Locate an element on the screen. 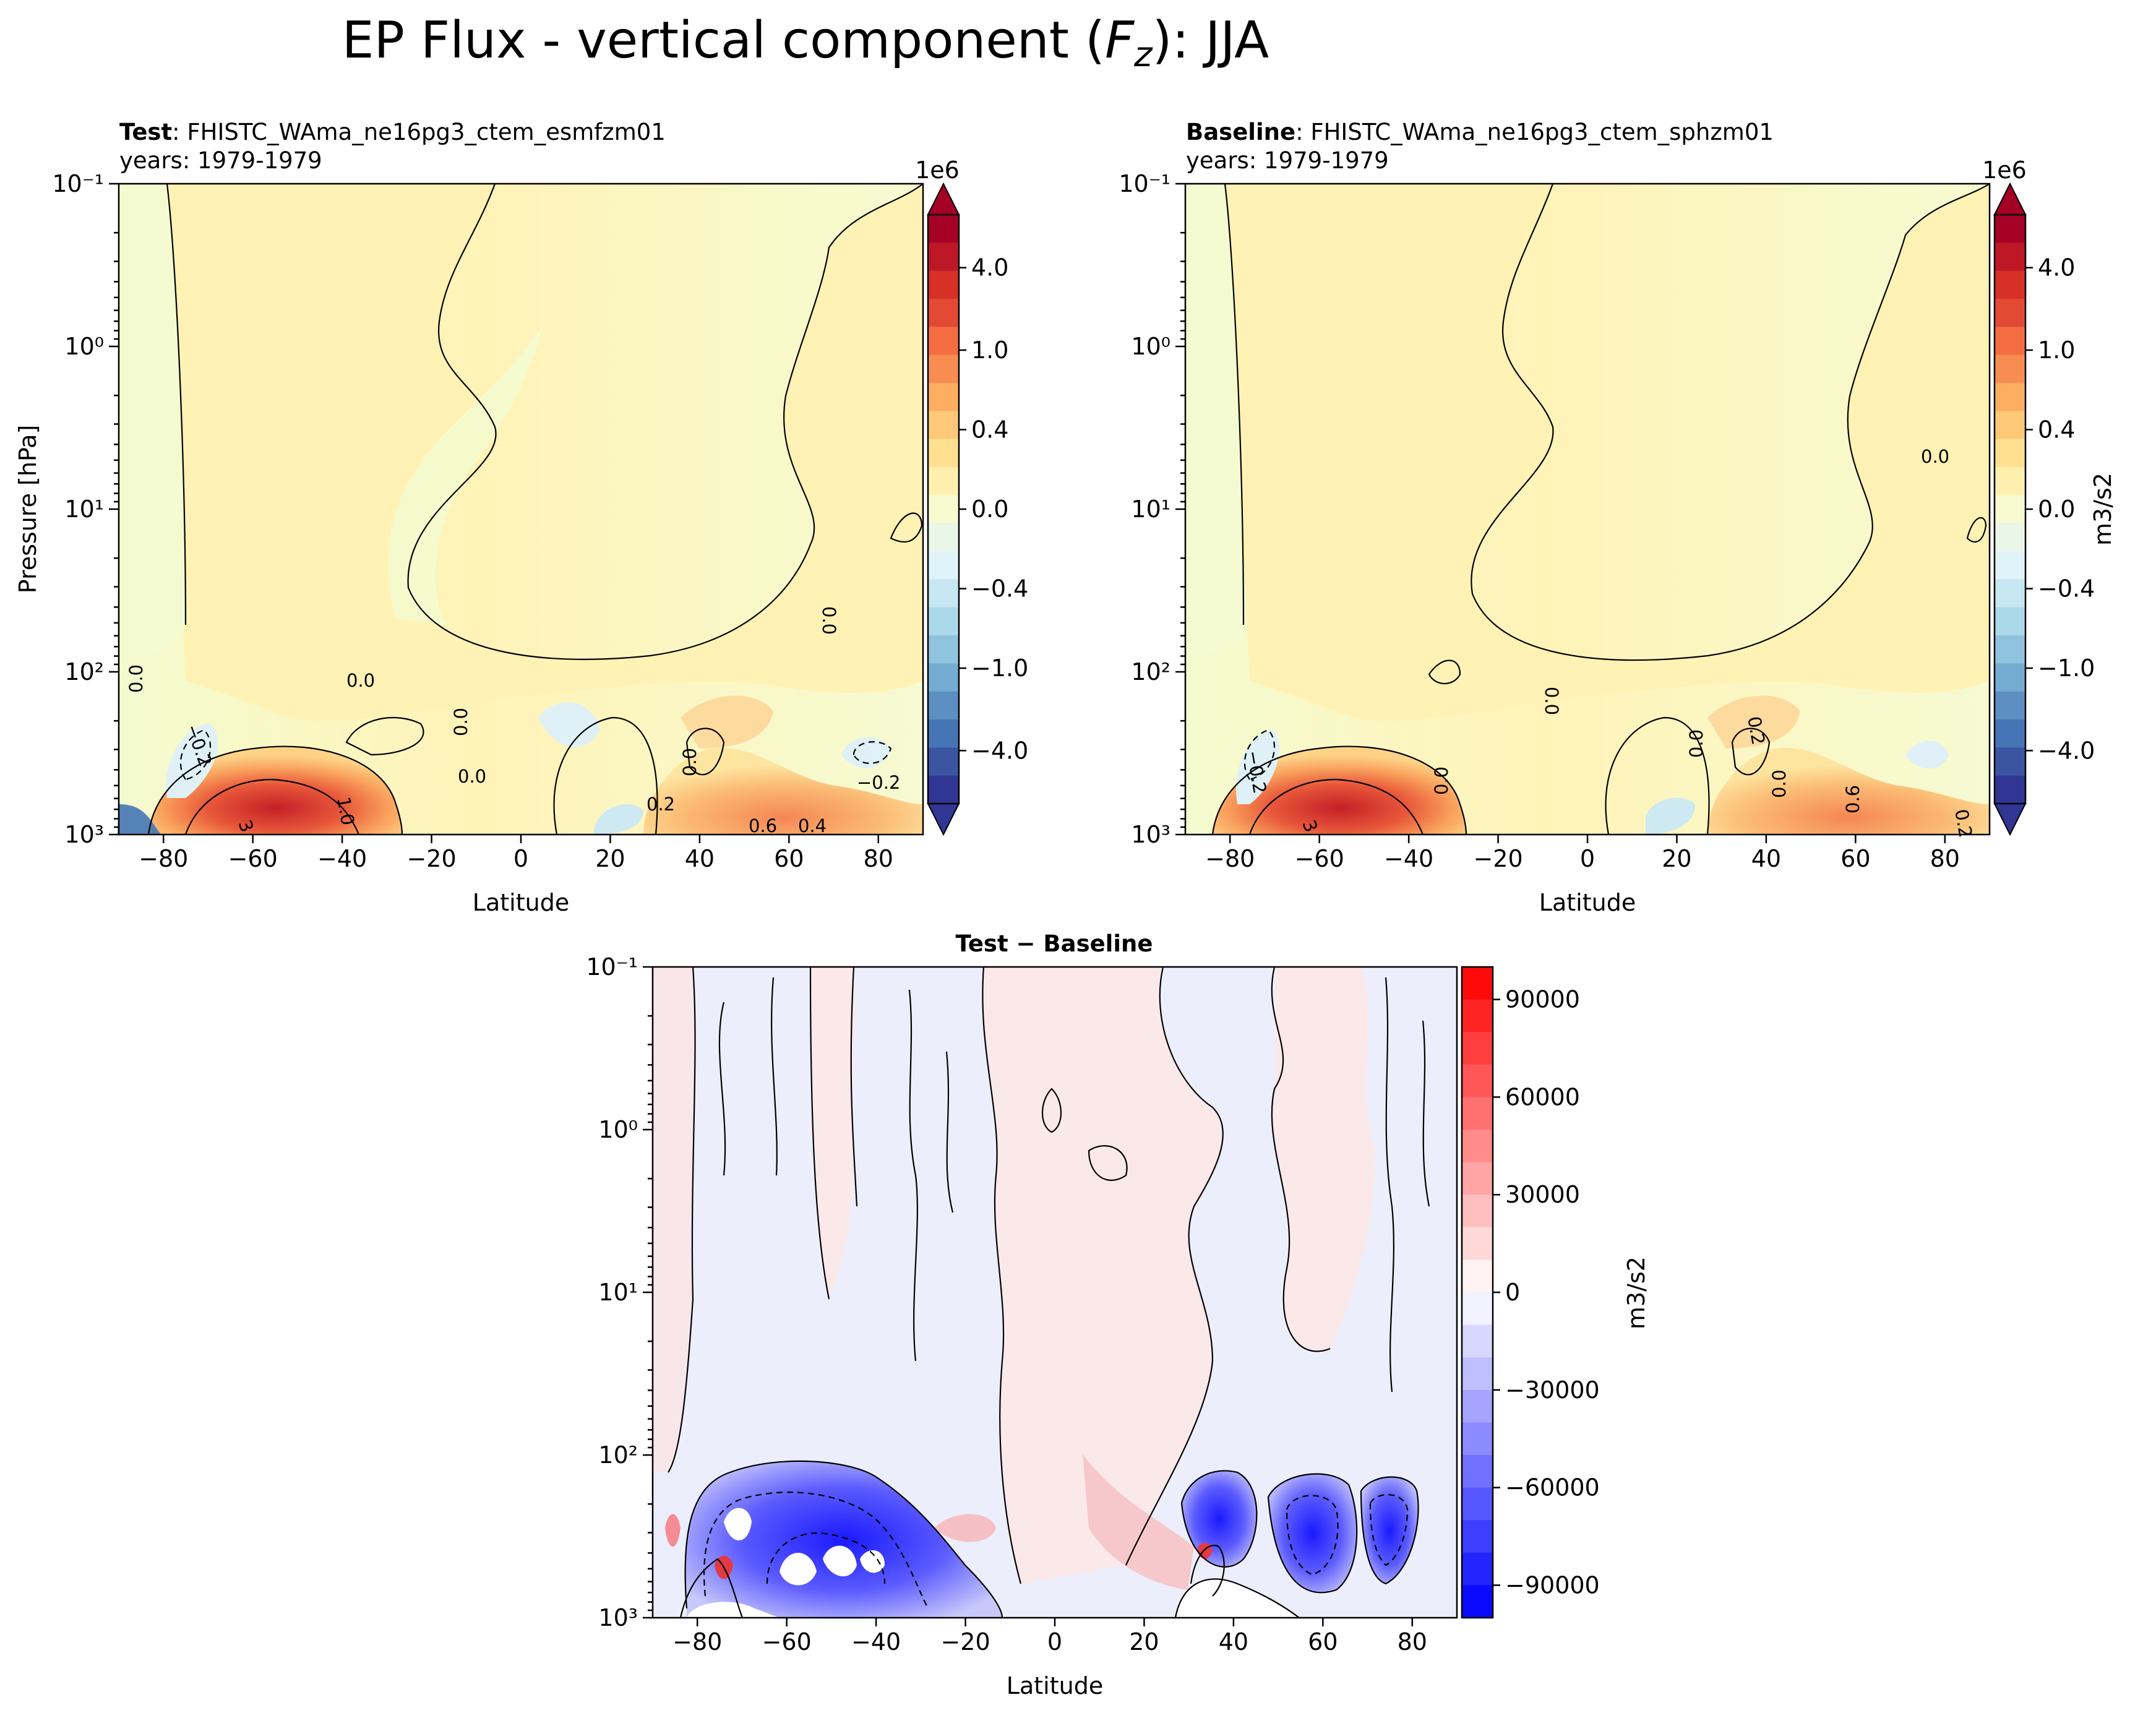  difference-xtick-label: −20 is located at coordinates (965, 1642).